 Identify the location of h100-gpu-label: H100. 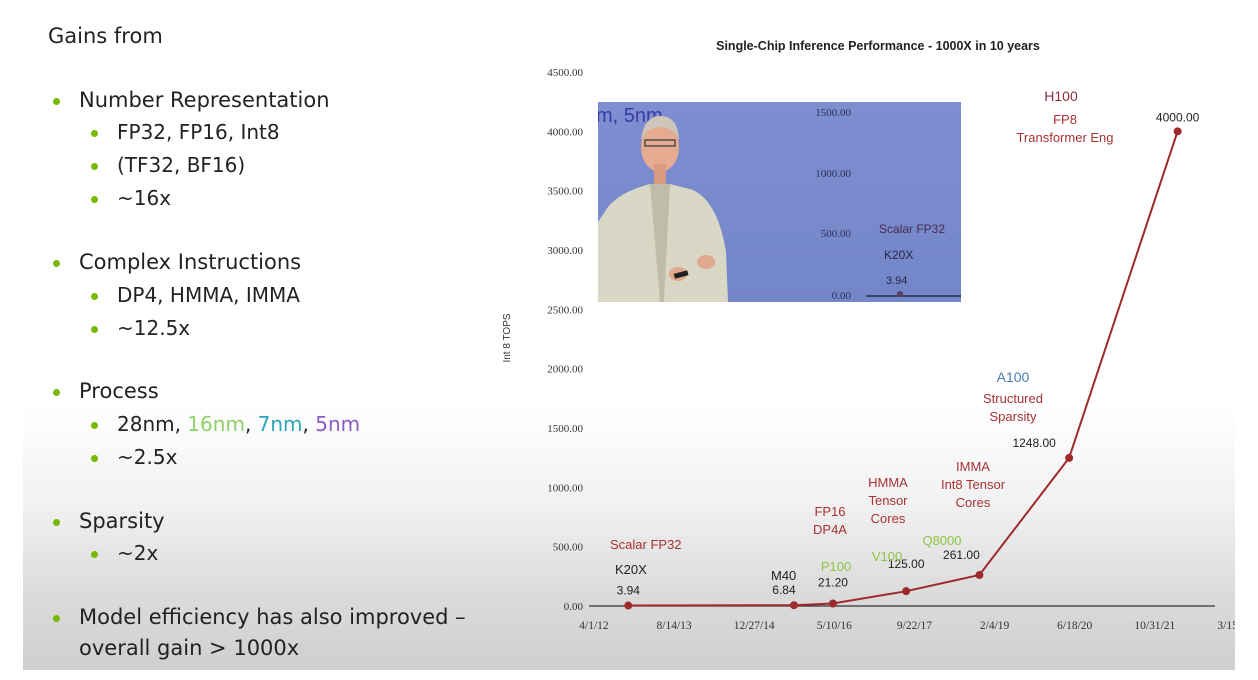
(1061, 96).